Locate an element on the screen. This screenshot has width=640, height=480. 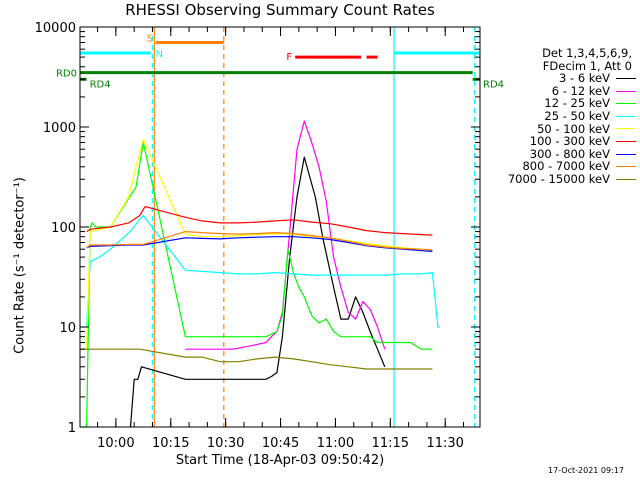
y-tick-label-1: 1 is located at coordinates (72, 428).